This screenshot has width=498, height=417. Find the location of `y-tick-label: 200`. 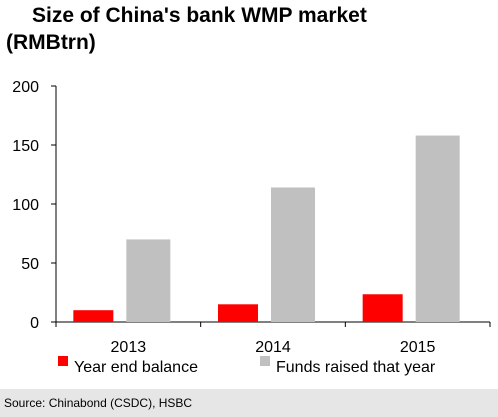

y-tick-label: 200 is located at coordinates (25, 87).